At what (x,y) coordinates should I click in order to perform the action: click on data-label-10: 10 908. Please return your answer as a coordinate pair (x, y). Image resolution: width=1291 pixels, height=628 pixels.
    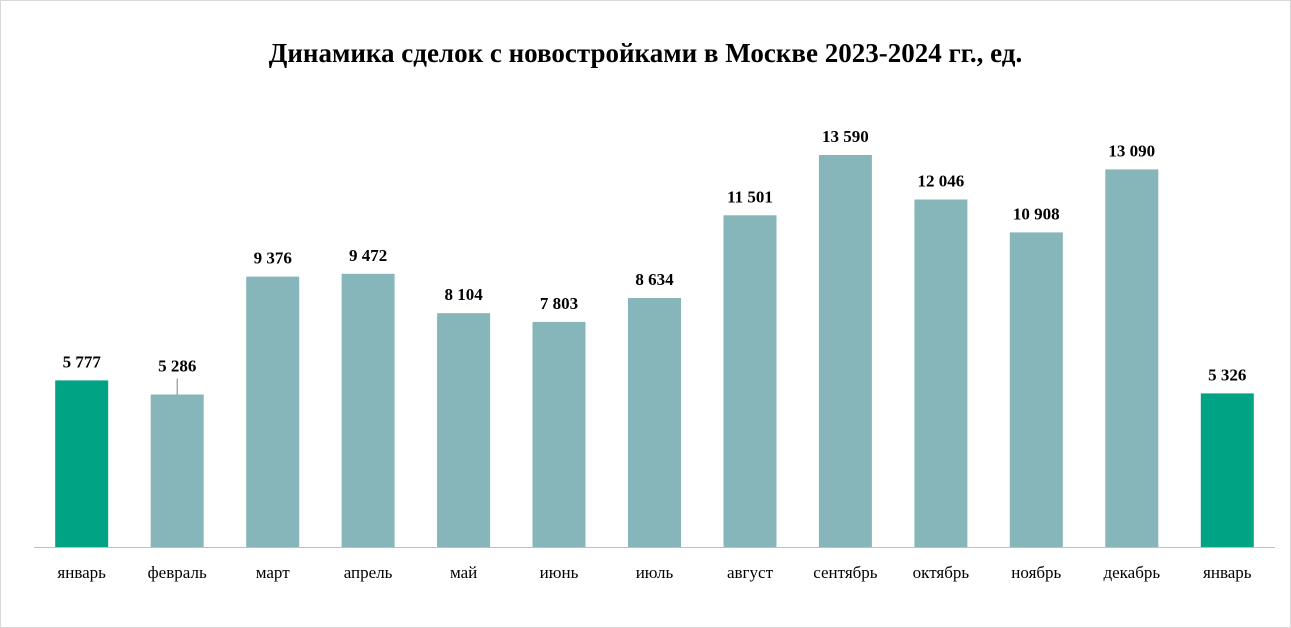
    Looking at the image, I should click on (1036, 213).